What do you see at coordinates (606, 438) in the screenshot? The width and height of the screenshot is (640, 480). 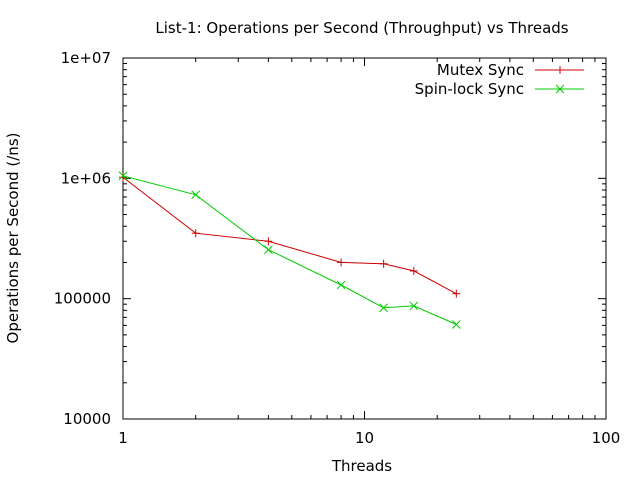 I see `x-tick-label: 100` at bounding box center [606, 438].